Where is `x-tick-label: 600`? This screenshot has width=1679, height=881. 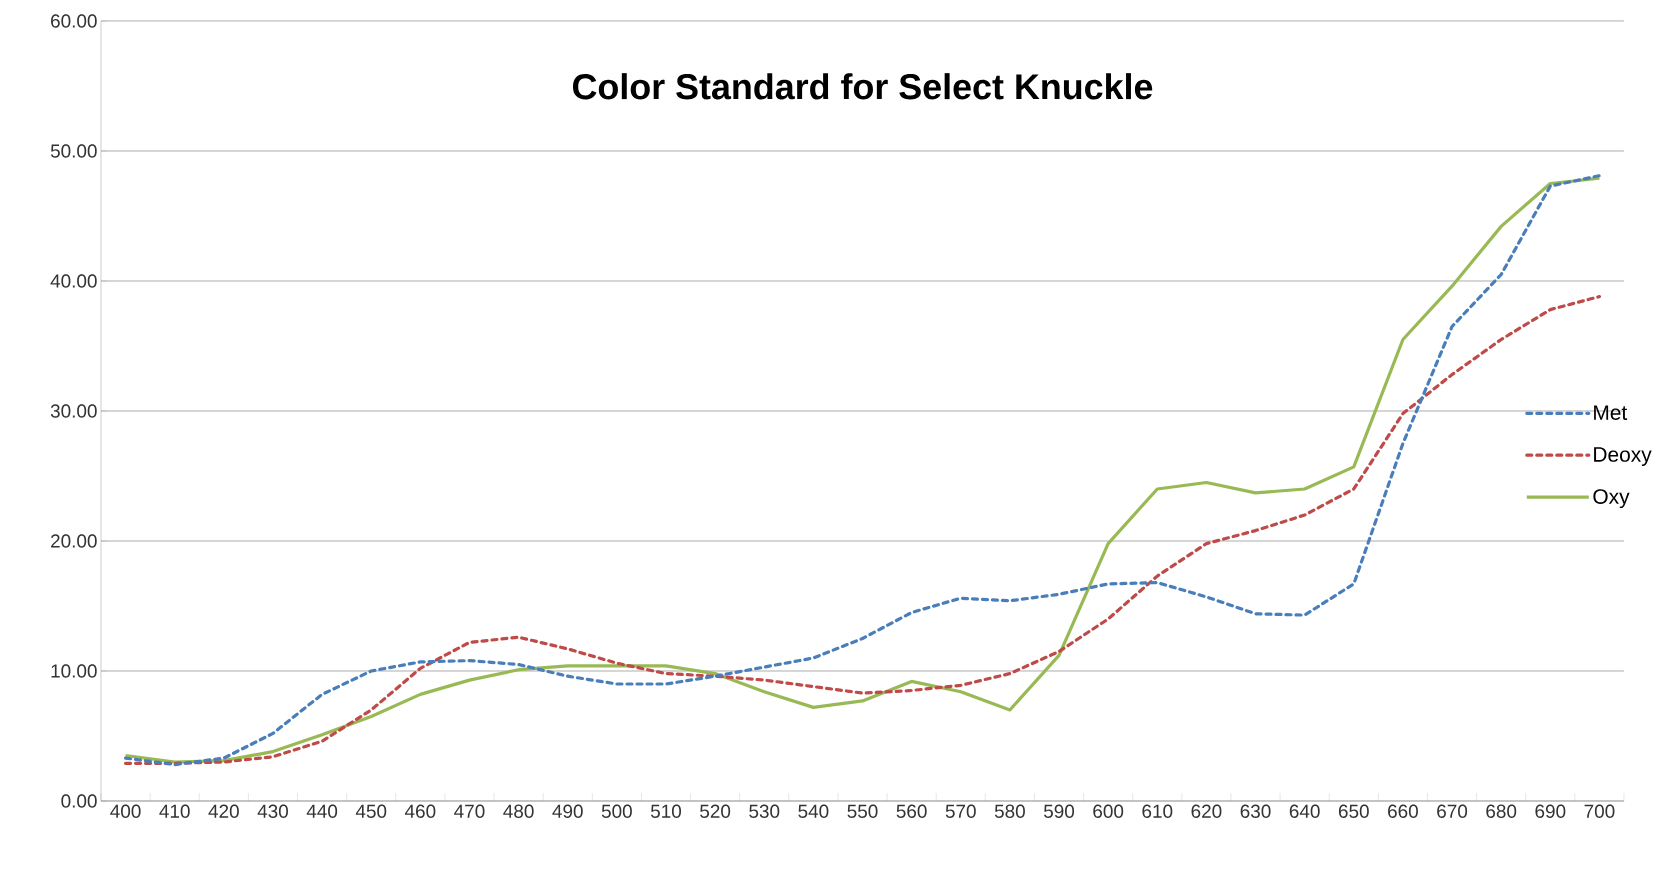
x-tick-label: 600 is located at coordinates (1108, 811).